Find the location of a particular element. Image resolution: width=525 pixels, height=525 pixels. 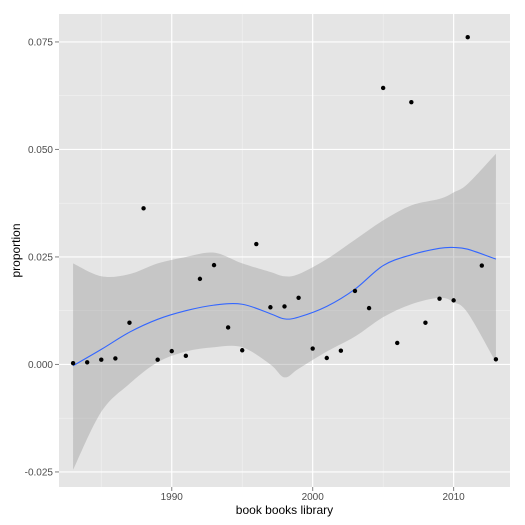

y-tick-label: 0.025 is located at coordinates (40, 257).